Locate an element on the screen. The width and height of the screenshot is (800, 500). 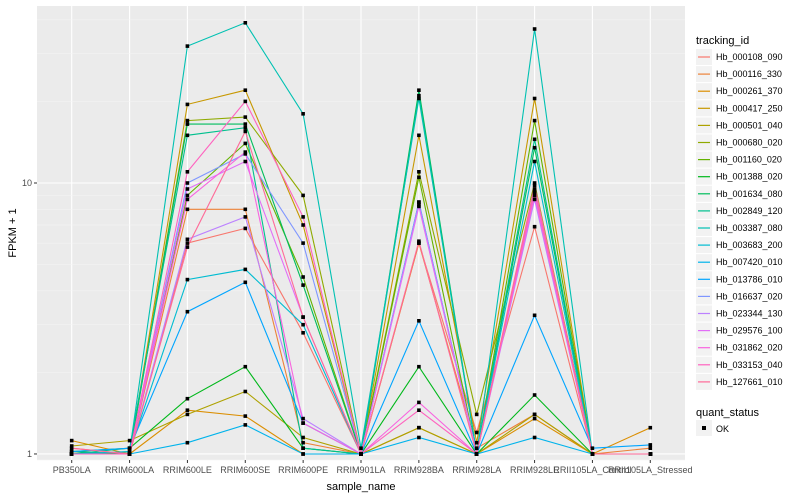
legend-item: Hb_031862_020 is located at coordinates (739, 347).